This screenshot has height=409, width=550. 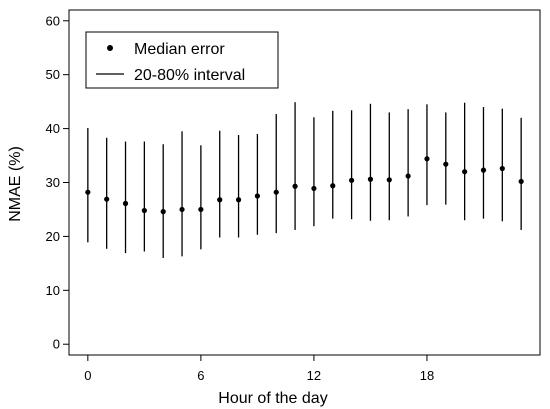 What do you see at coordinates (53, 290) in the screenshot?
I see `y-tick-label: 10` at bounding box center [53, 290].